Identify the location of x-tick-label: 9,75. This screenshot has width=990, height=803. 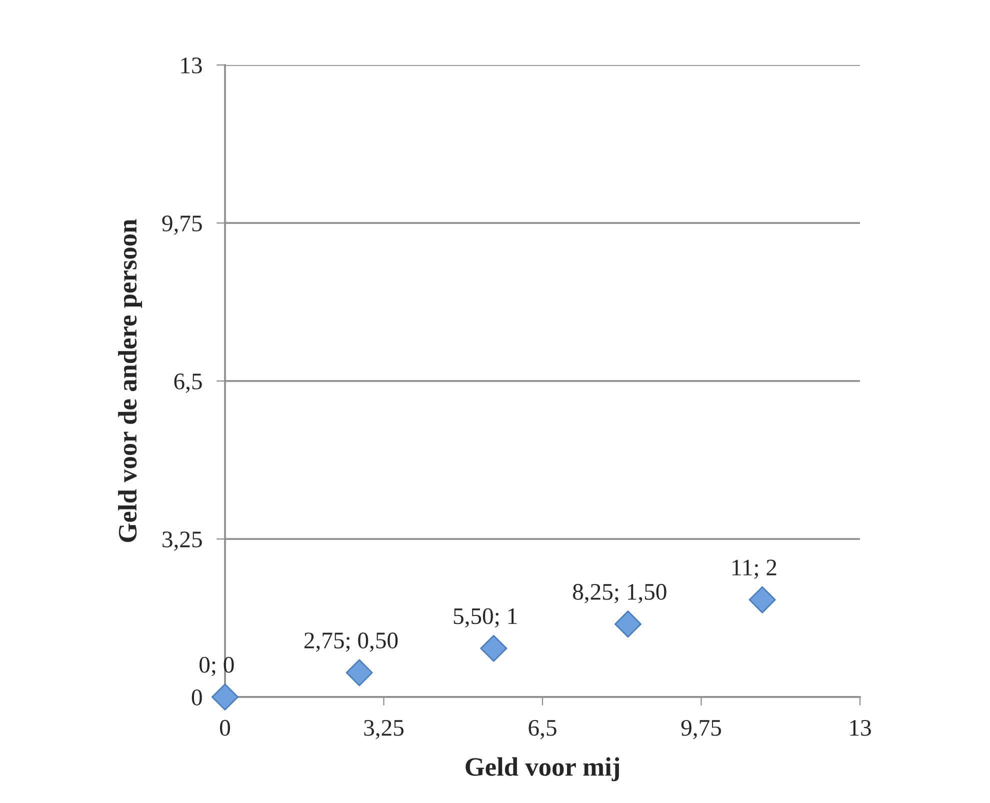
(701, 730).